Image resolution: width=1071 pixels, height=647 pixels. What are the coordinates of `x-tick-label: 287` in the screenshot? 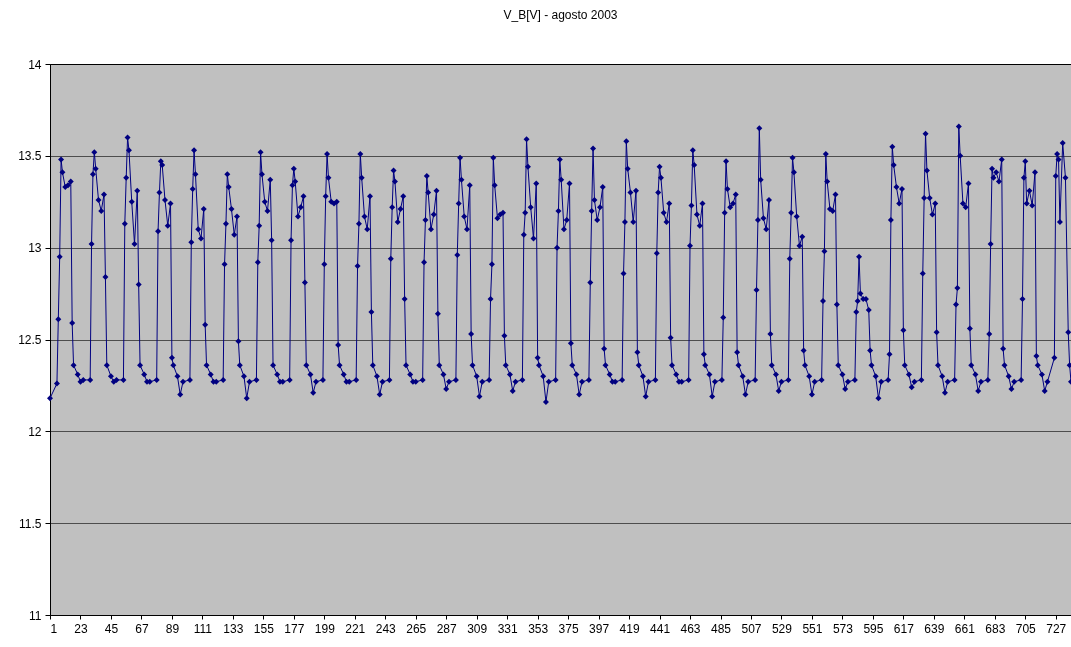 It's located at (447, 628).